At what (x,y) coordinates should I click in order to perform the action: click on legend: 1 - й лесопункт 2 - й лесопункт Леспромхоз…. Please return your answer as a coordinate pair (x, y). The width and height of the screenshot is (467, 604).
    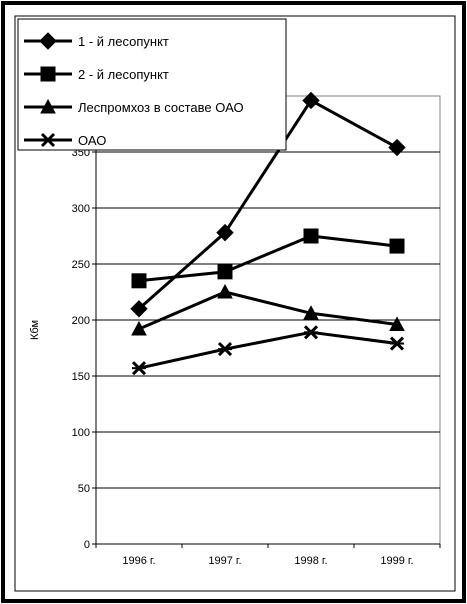
    Looking at the image, I should click on (152, 84).